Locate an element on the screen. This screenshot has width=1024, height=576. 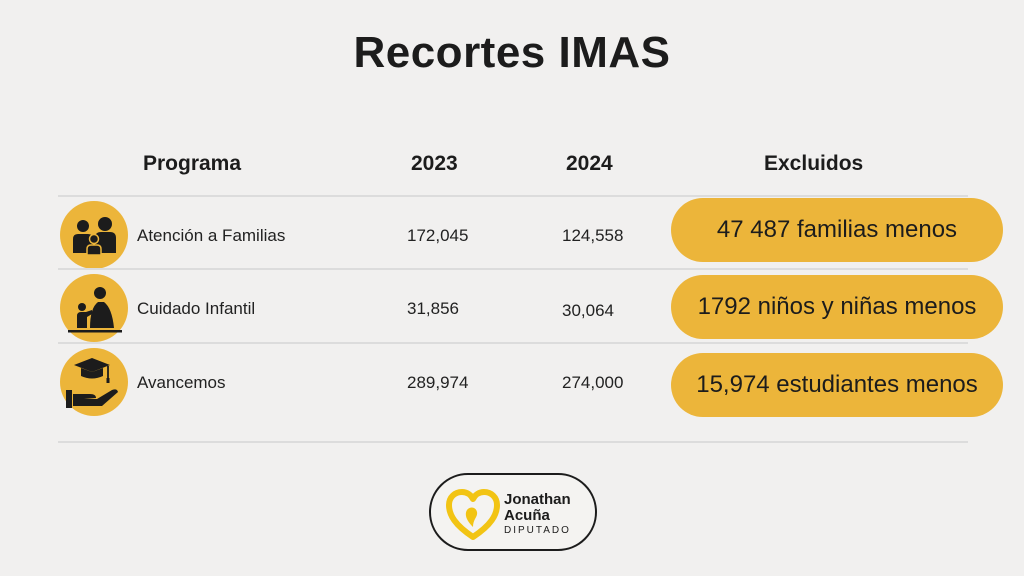
excluidos-badge: 15,974 estudiantes menos is located at coordinates (837, 385).